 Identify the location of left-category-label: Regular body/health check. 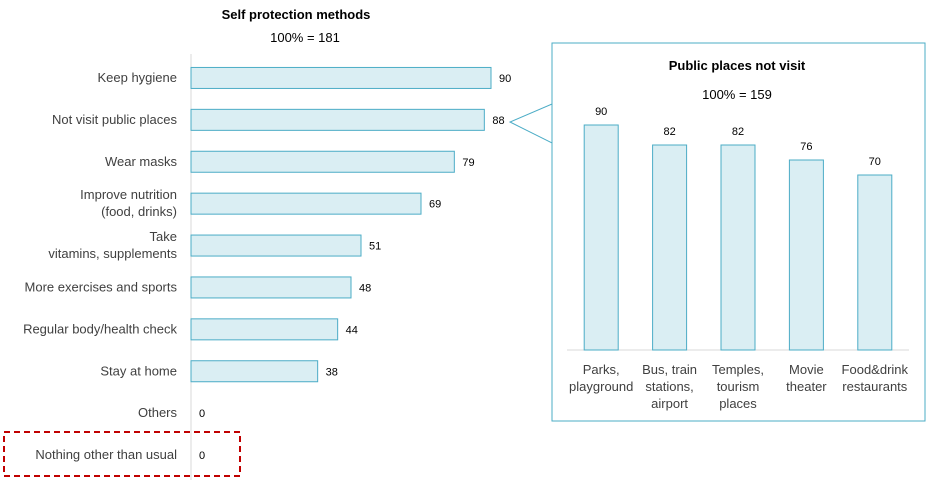
(100, 328).